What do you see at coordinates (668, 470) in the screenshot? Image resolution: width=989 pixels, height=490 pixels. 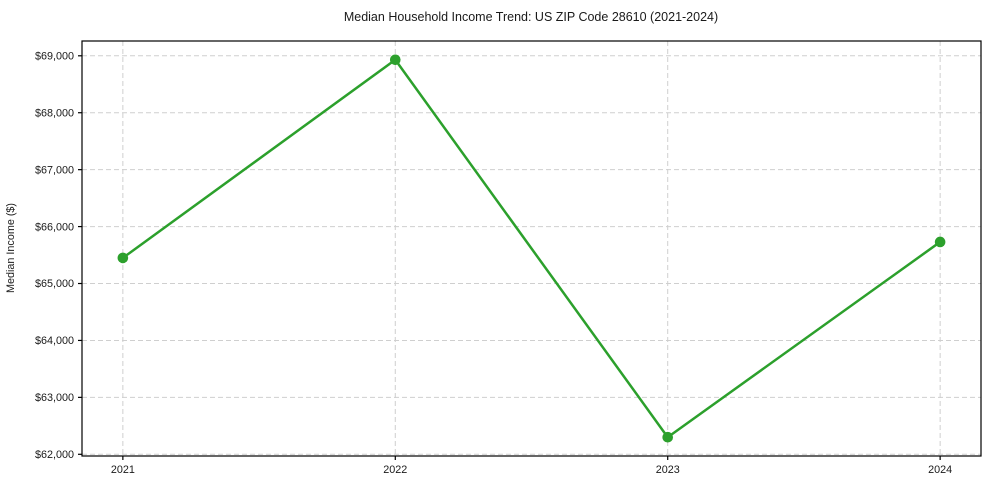 I see `x-tick-label: 2023` at bounding box center [668, 470].